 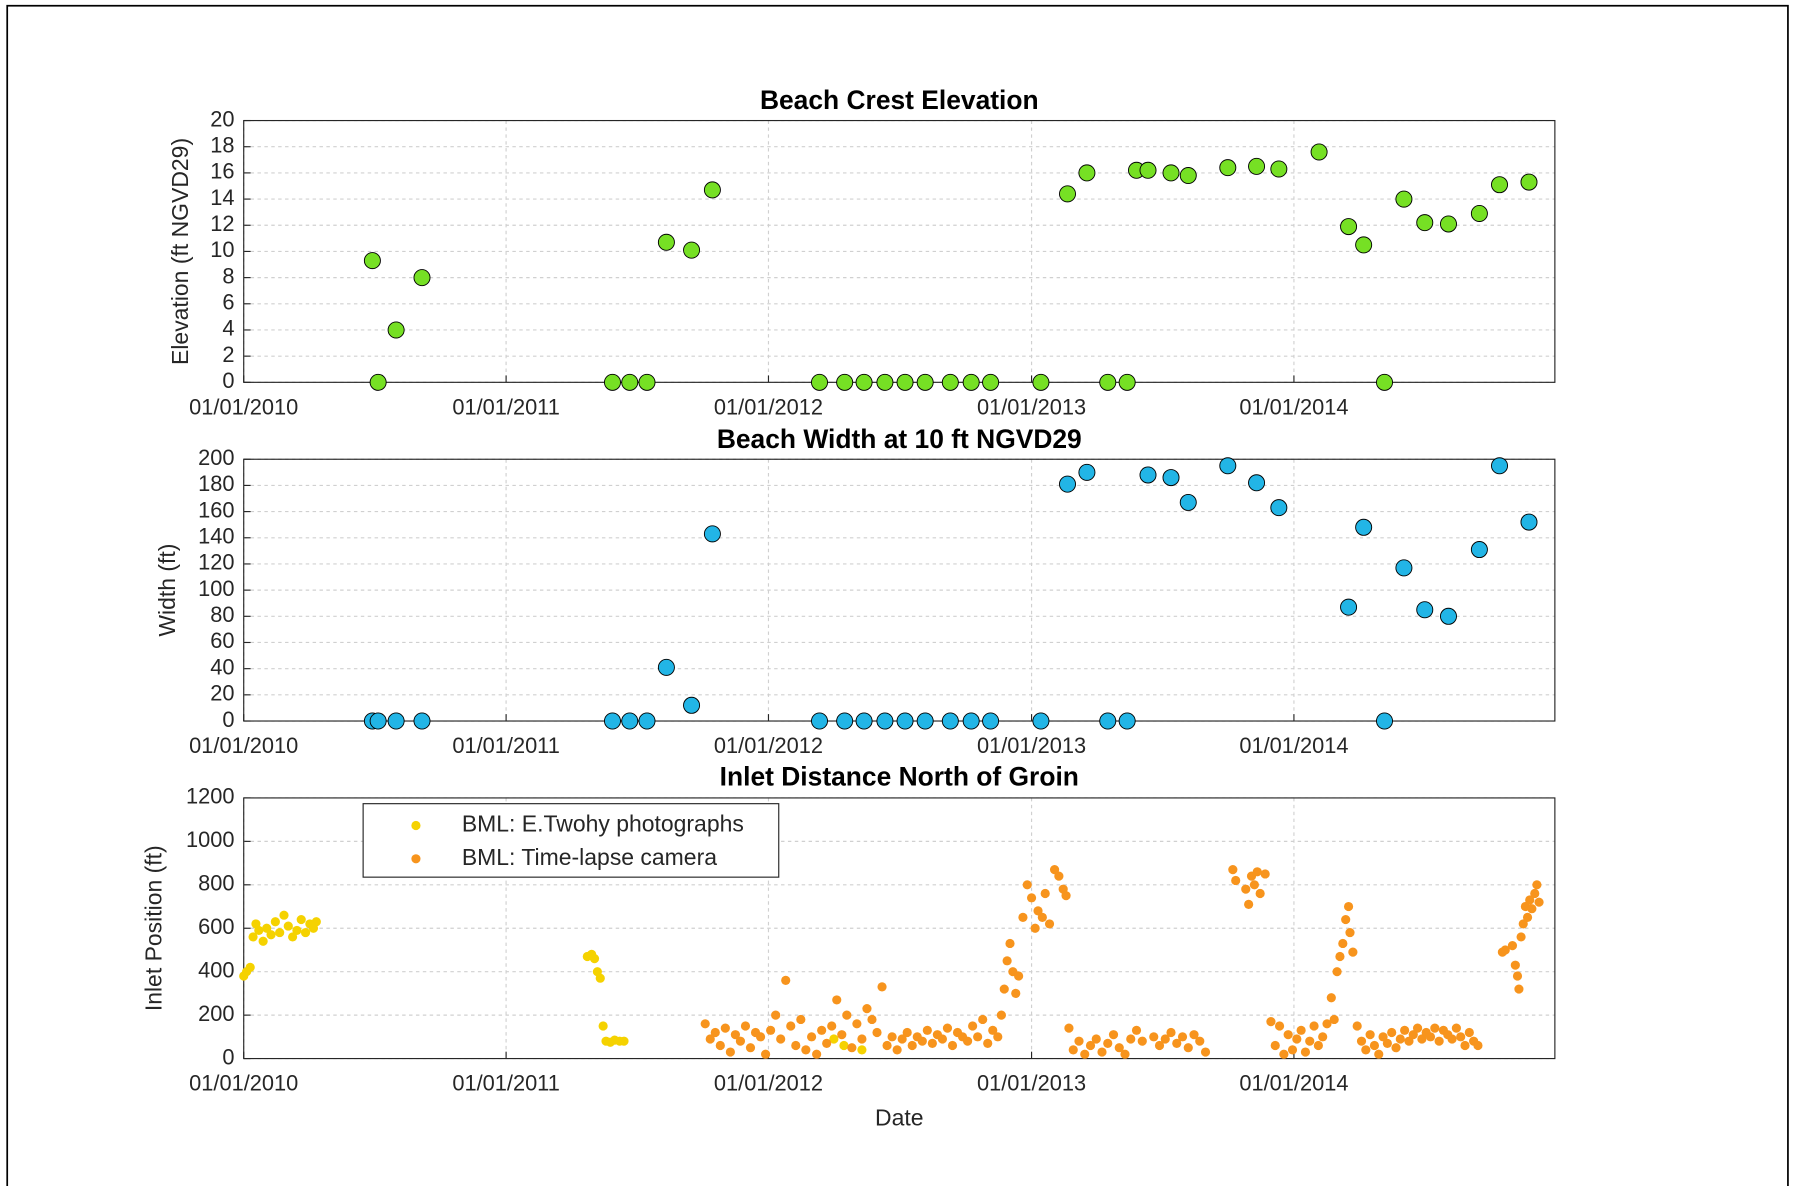 What do you see at coordinates (243, 745) in the screenshot?
I see `x-tick-label: 01/01/2010` at bounding box center [243, 745].